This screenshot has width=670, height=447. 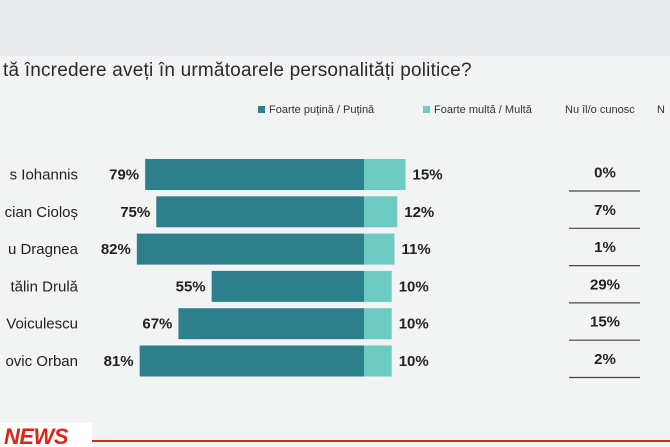 What do you see at coordinates (605, 284) in the screenshot?
I see `value-label-unknown: 29%` at bounding box center [605, 284].